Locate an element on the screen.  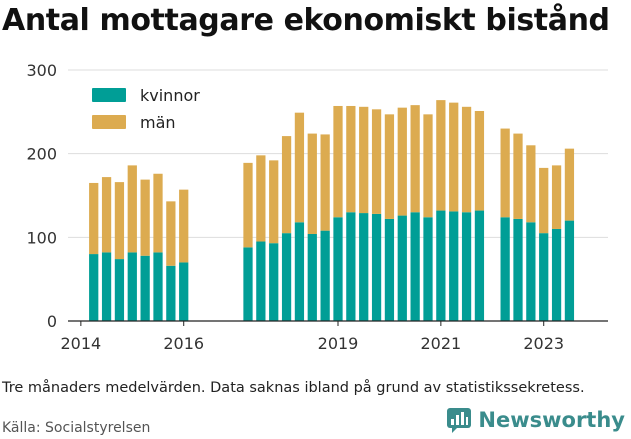
x-tick-label: 2023 is located at coordinates (543, 343).